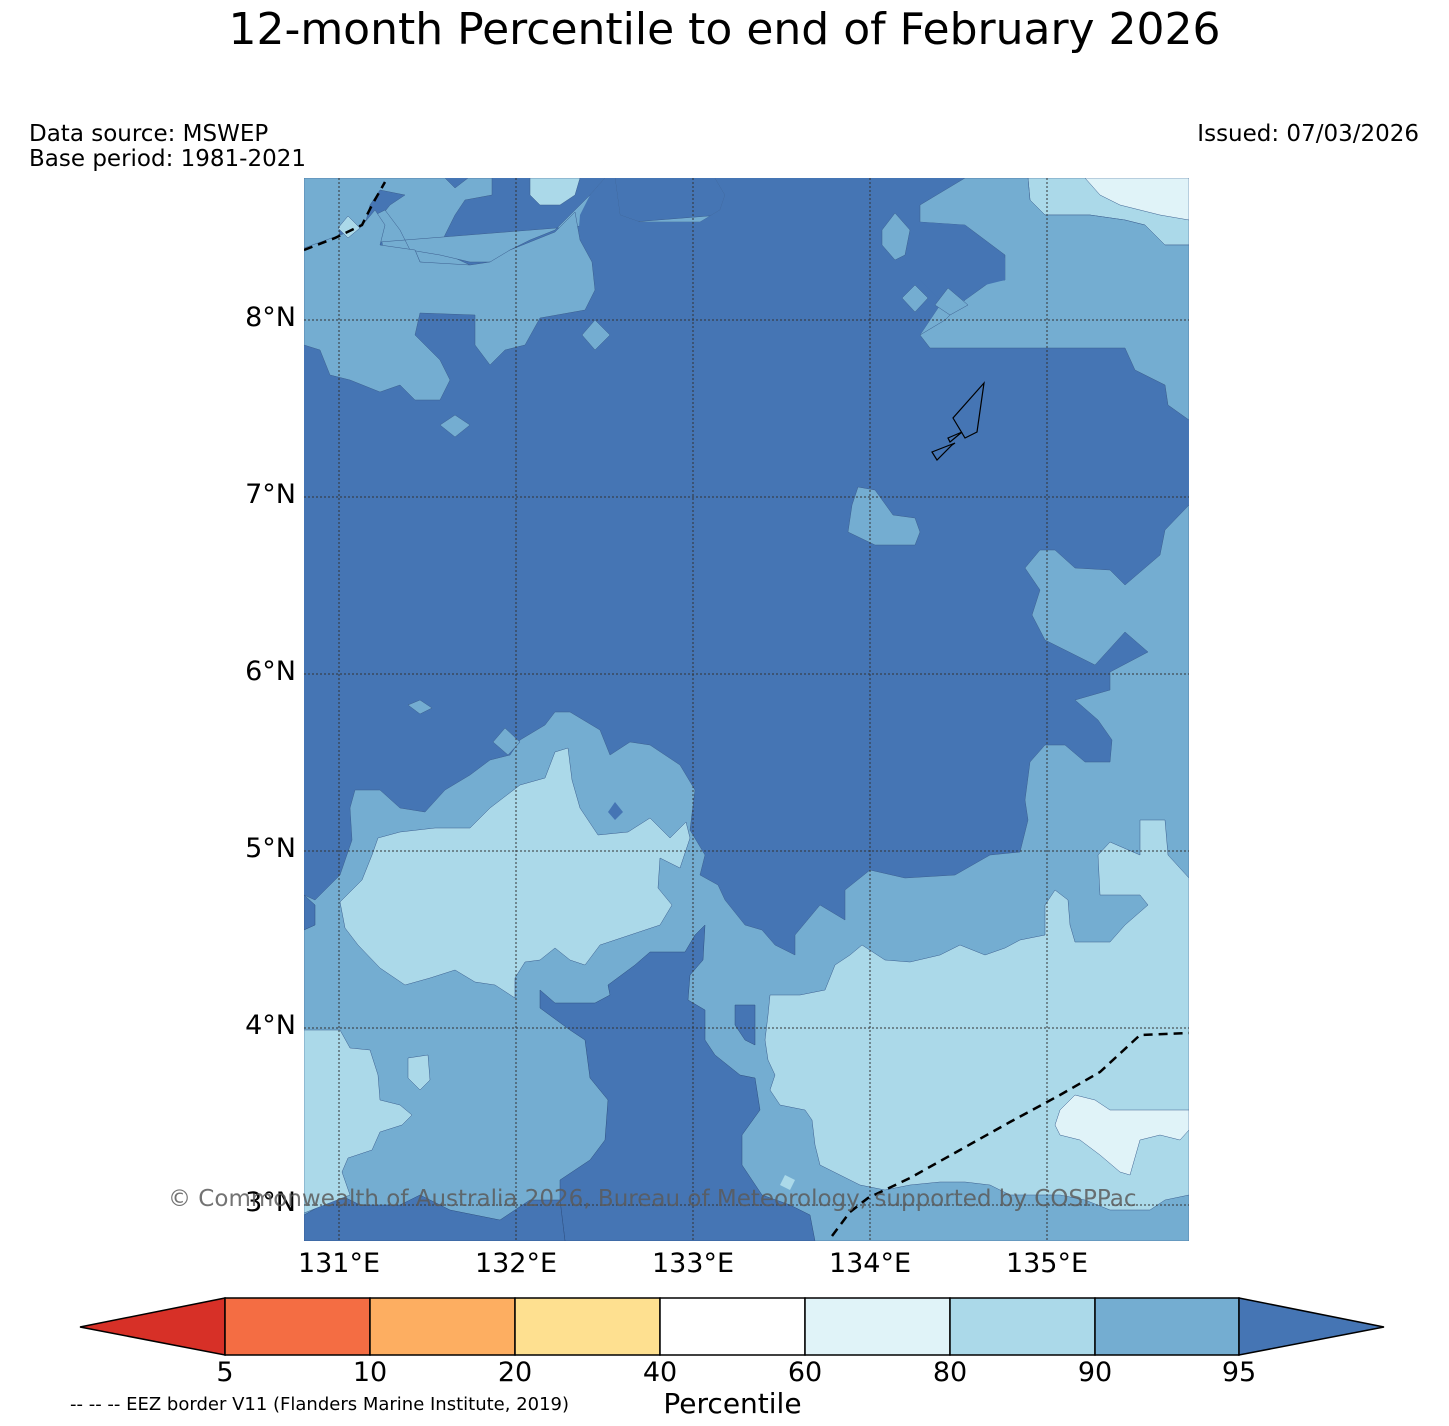  Describe the element at coordinates (270, 671) in the screenshot. I see `lat-label-6: 6°N` at that location.